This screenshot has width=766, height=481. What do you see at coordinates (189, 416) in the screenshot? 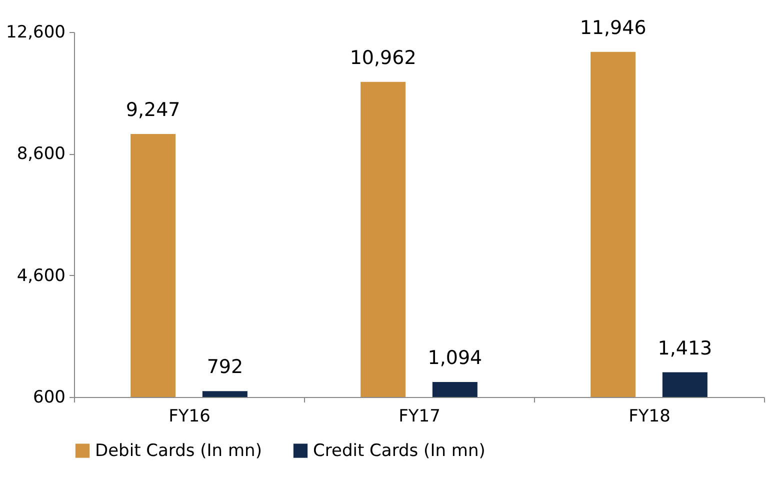
I see `x-tick-label: FY16` at bounding box center [189, 416].